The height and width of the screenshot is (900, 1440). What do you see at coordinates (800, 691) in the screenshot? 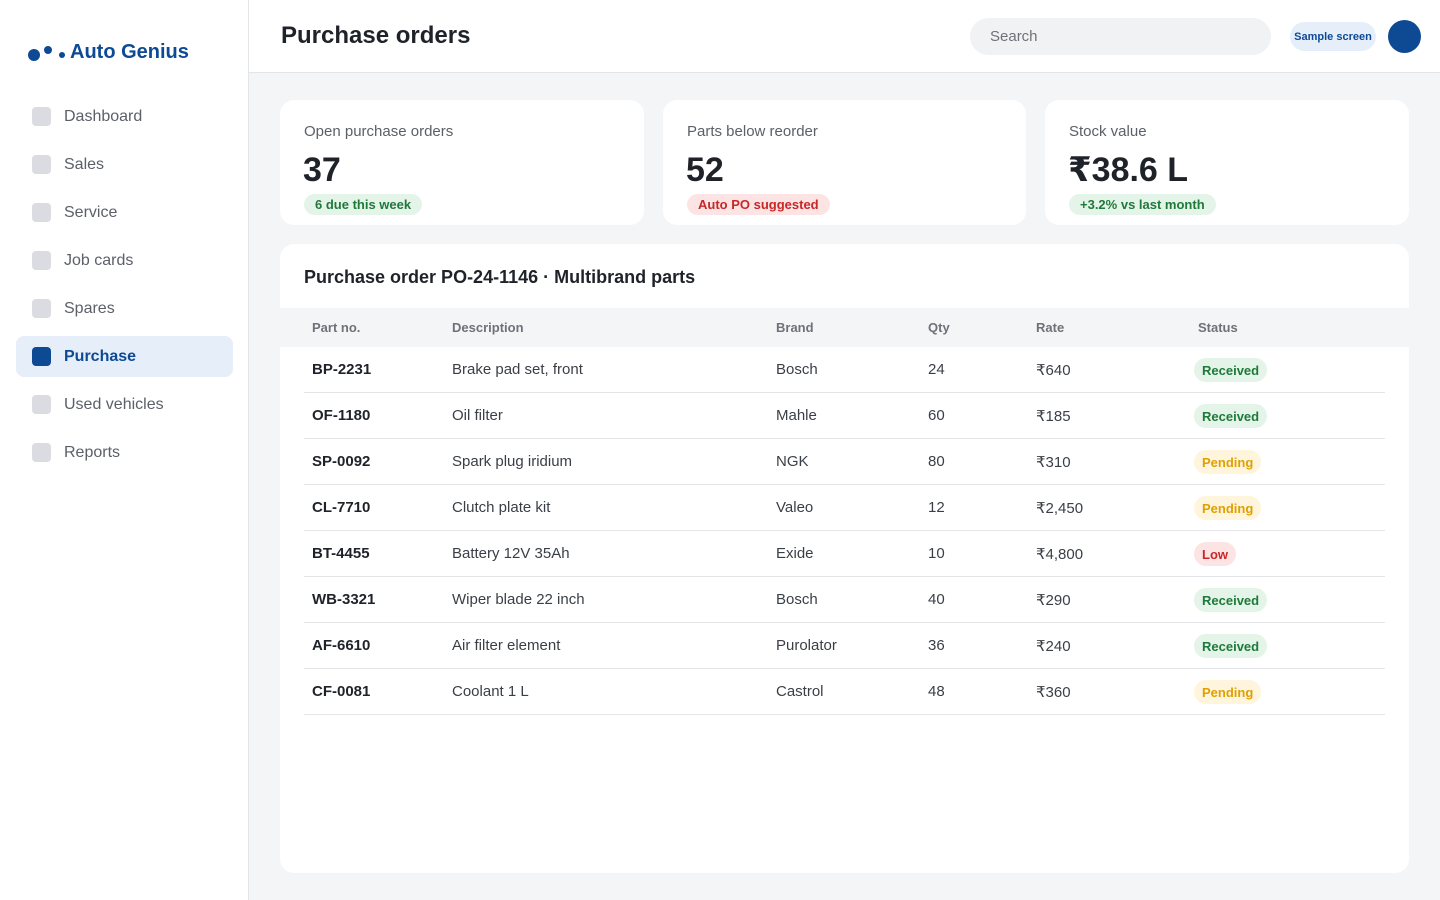
I see `cell-brand: Castrol` at bounding box center [800, 691].